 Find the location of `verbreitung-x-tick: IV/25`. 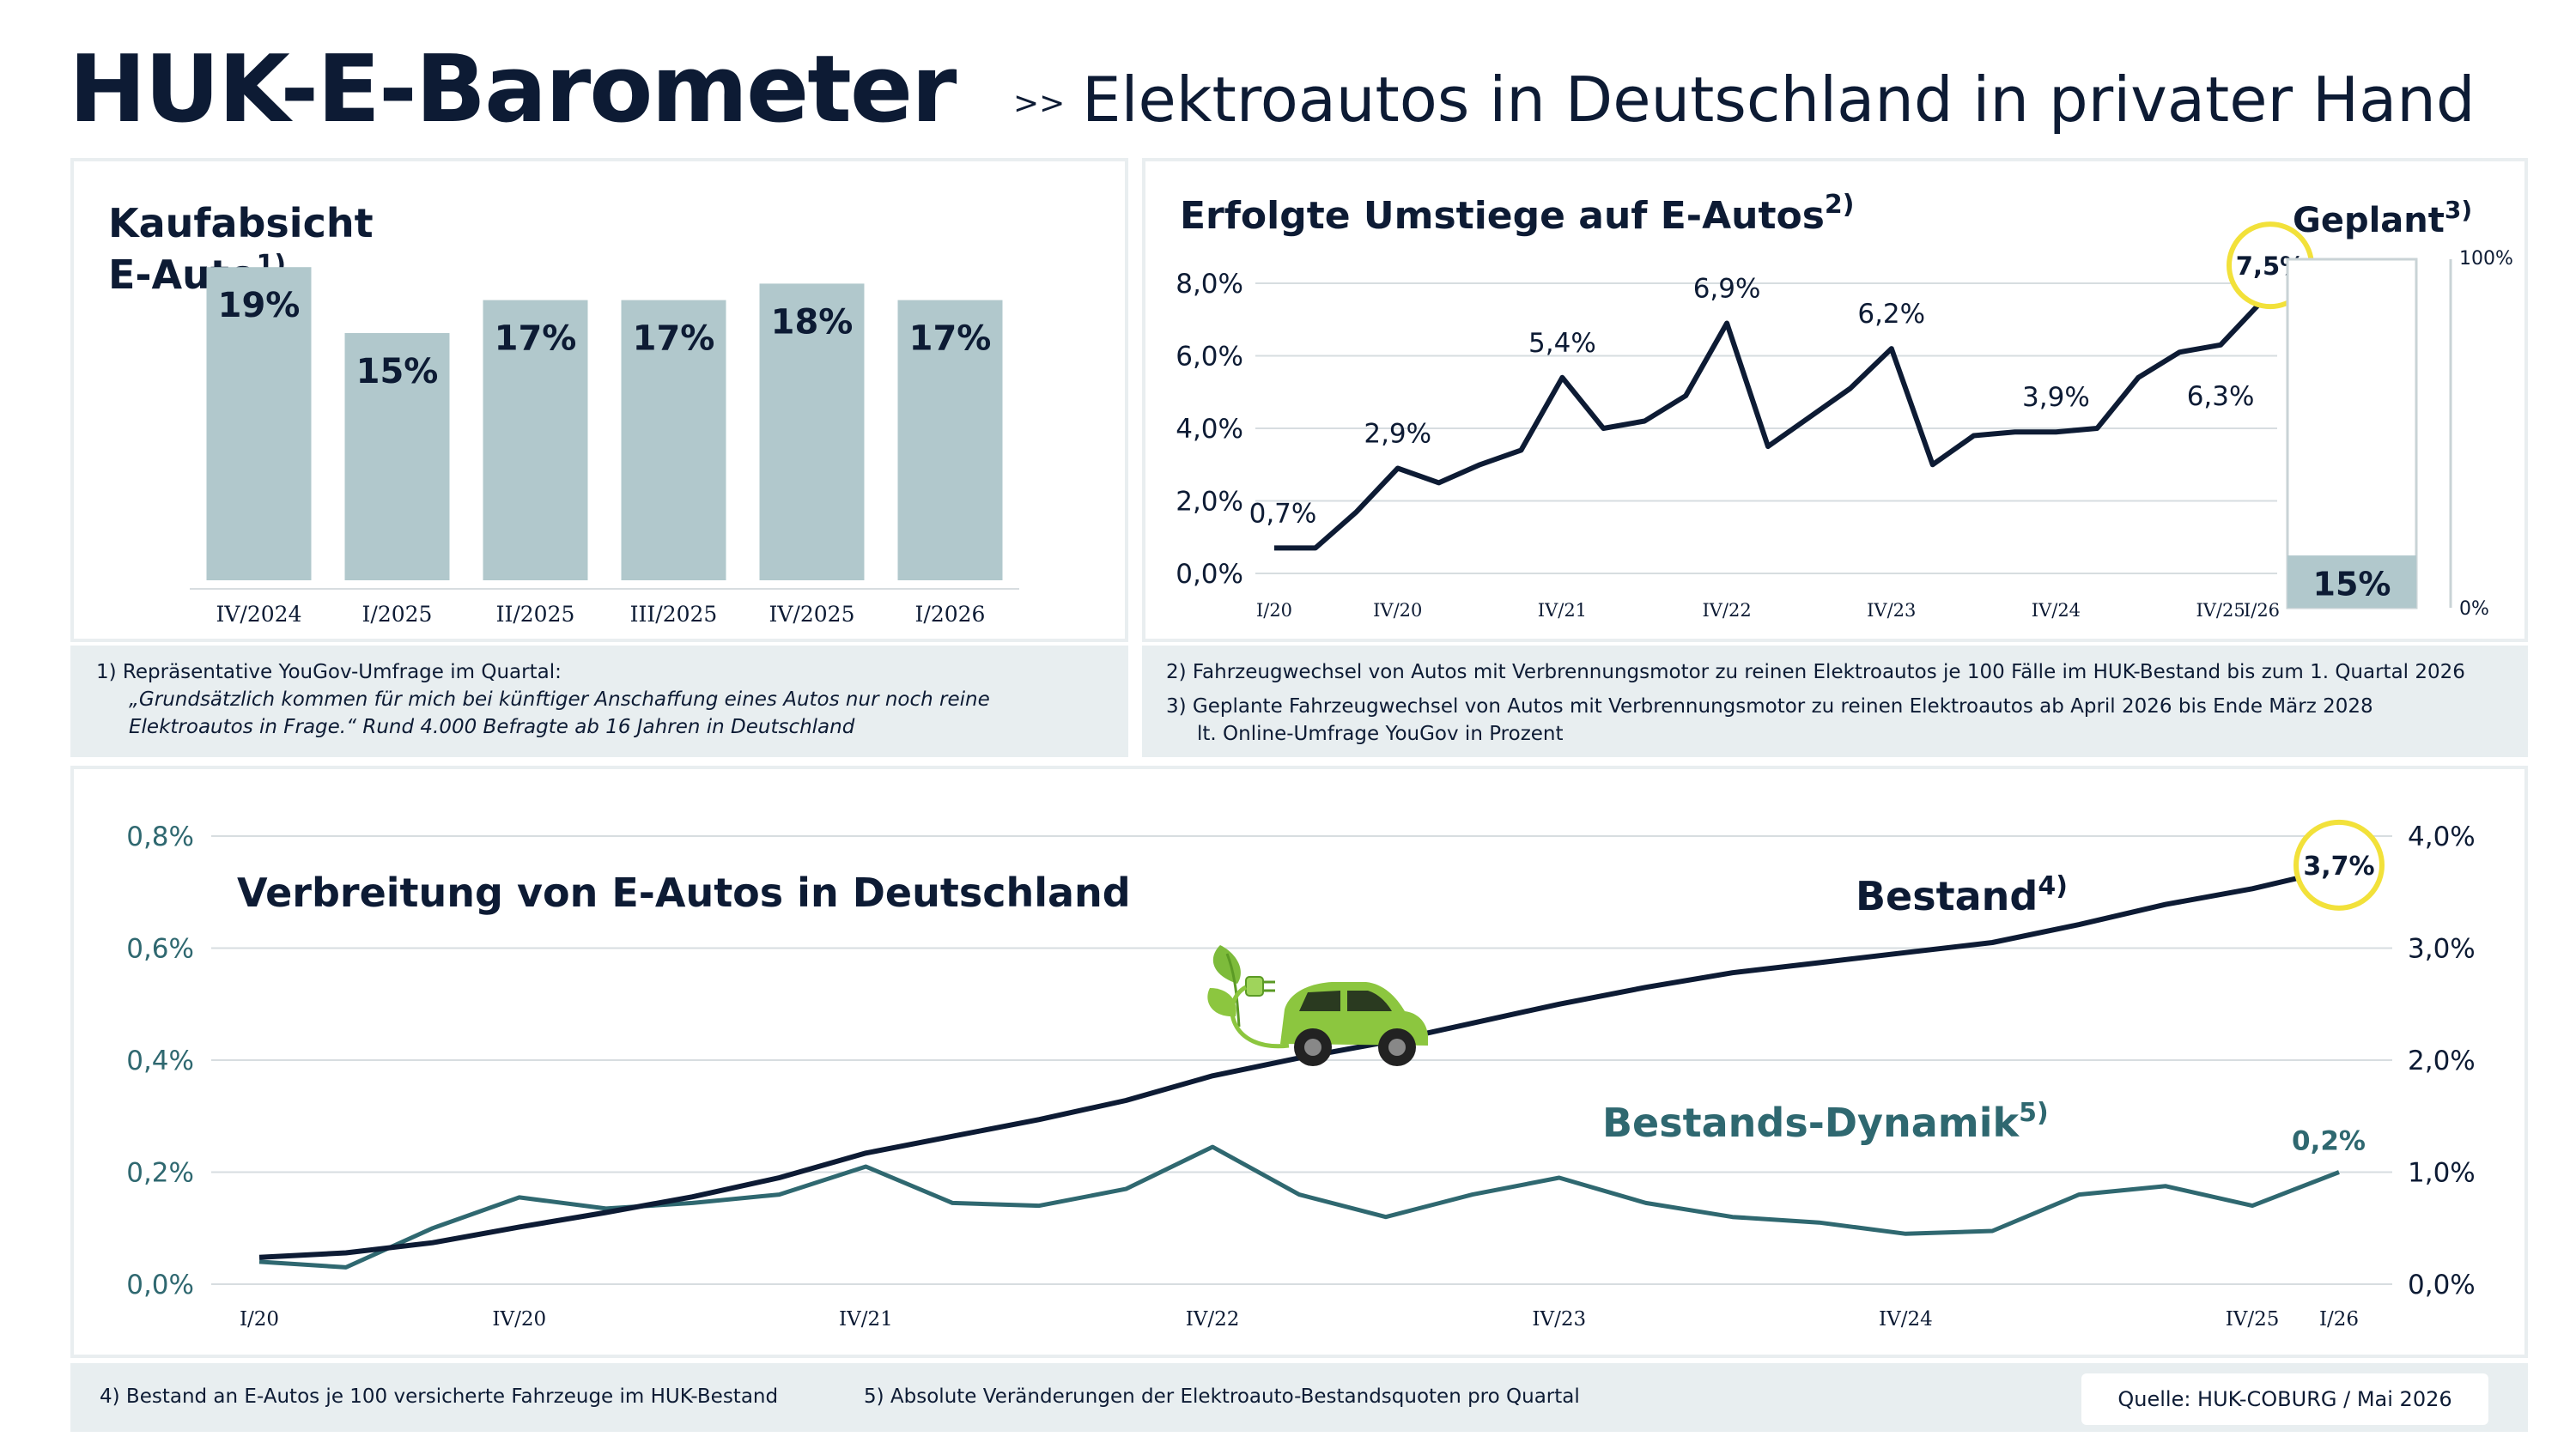

verbreitung-x-tick: IV/25 is located at coordinates (2253, 1319).